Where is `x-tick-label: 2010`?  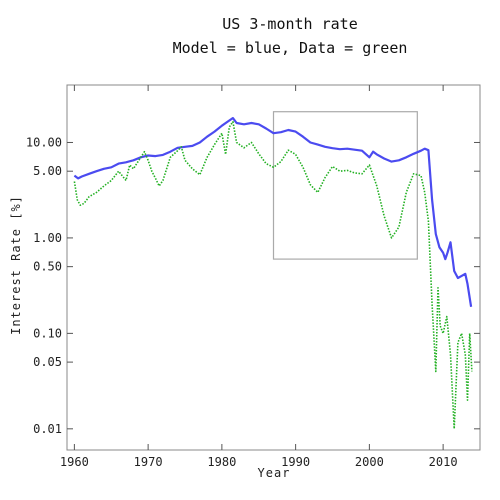
x-tick-label: 2010 is located at coordinates (443, 462).